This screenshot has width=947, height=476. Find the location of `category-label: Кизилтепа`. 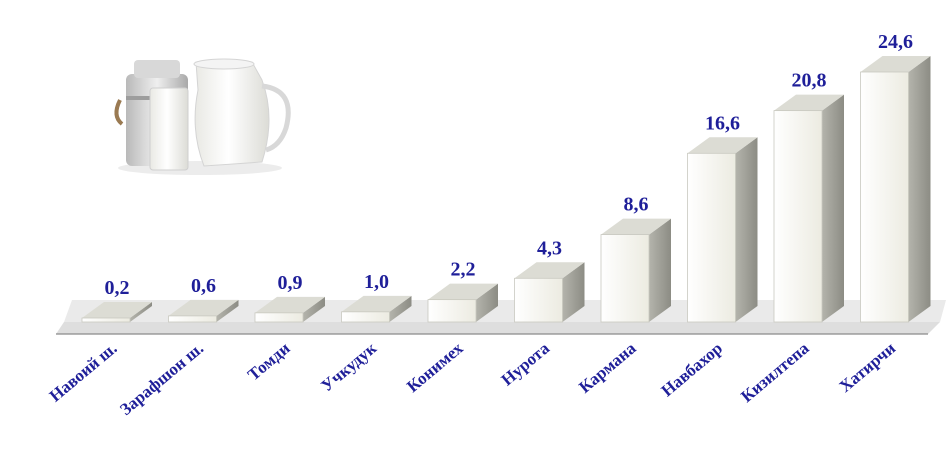

category-label: Кизилтепа is located at coordinates (775, 372).